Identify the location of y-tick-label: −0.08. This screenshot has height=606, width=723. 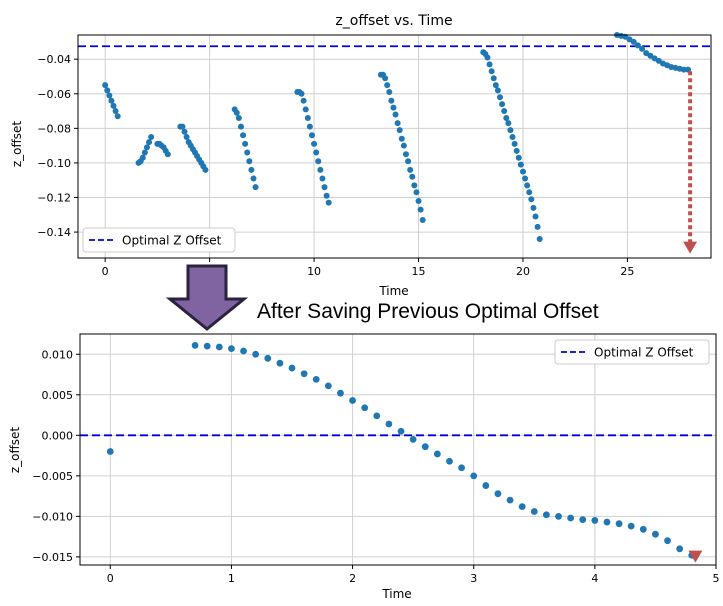
(54, 128).